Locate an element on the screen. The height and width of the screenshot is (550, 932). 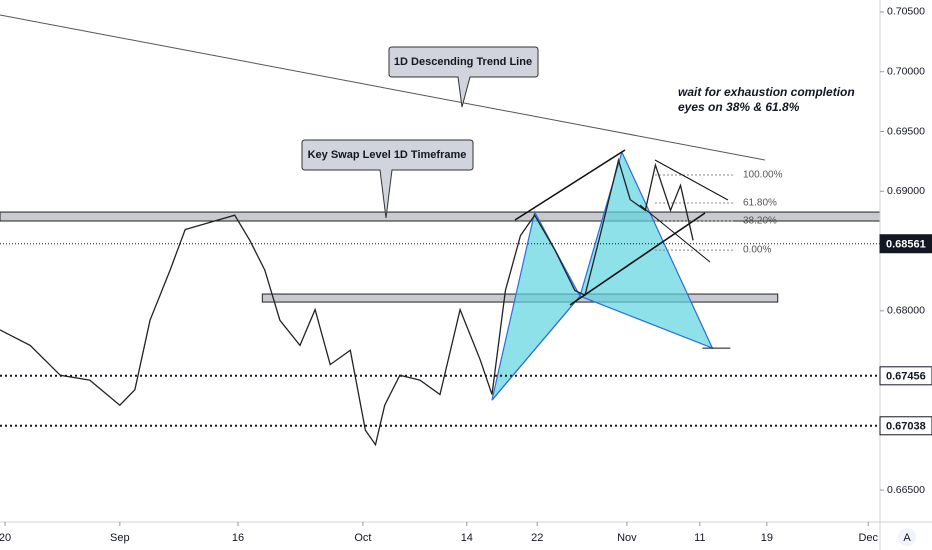
callout: 1D Descending Trend Line is located at coordinates (463, 77).